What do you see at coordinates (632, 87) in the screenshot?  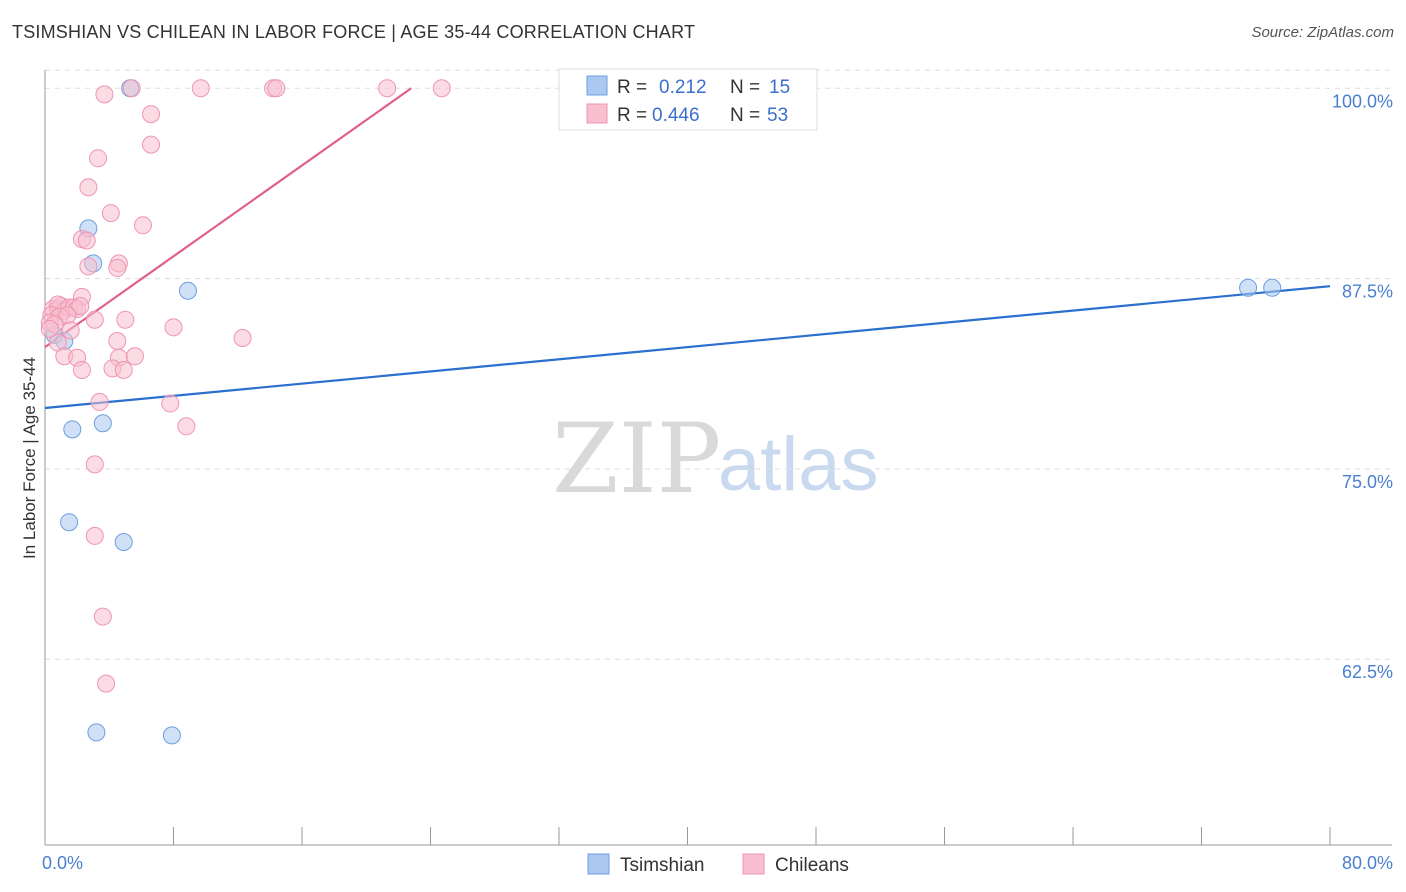 I see `legend-r-label-1: R =` at bounding box center [632, 87].